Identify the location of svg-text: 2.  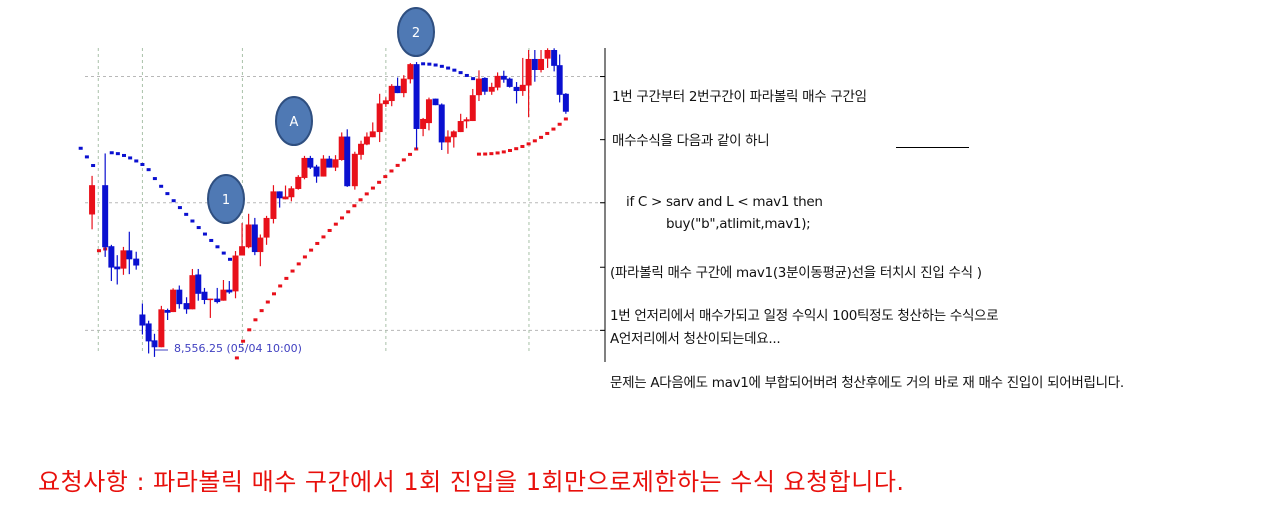
(416, 33).